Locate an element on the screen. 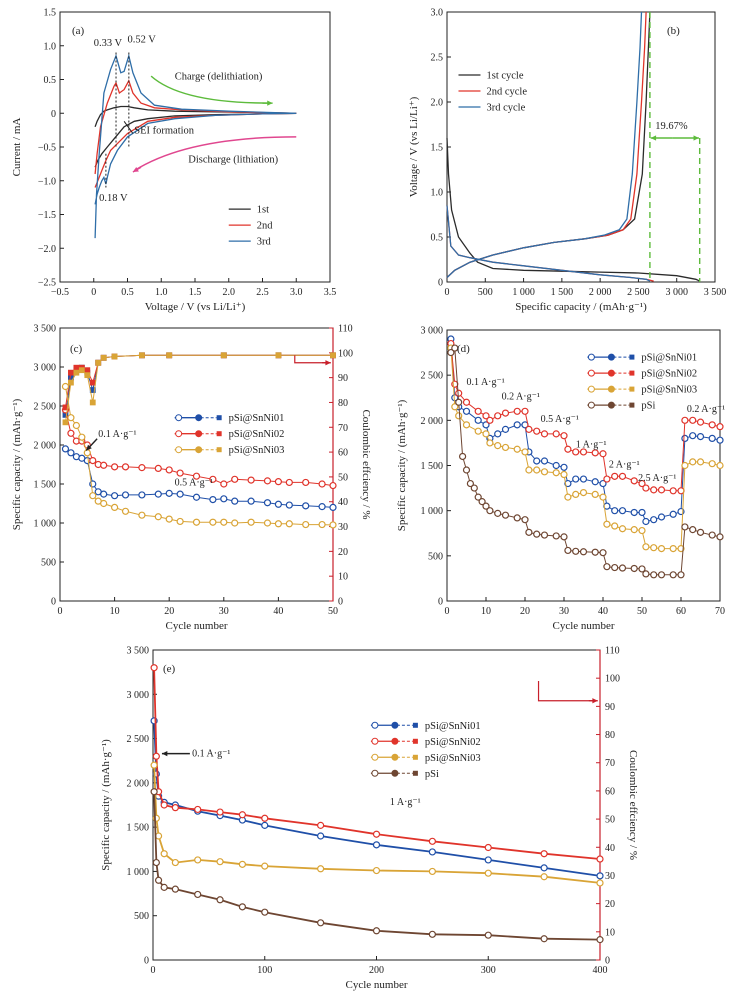 This screenshot has width=735, height=993. annotation: 0.18 V is located at coordinates (113, 198).